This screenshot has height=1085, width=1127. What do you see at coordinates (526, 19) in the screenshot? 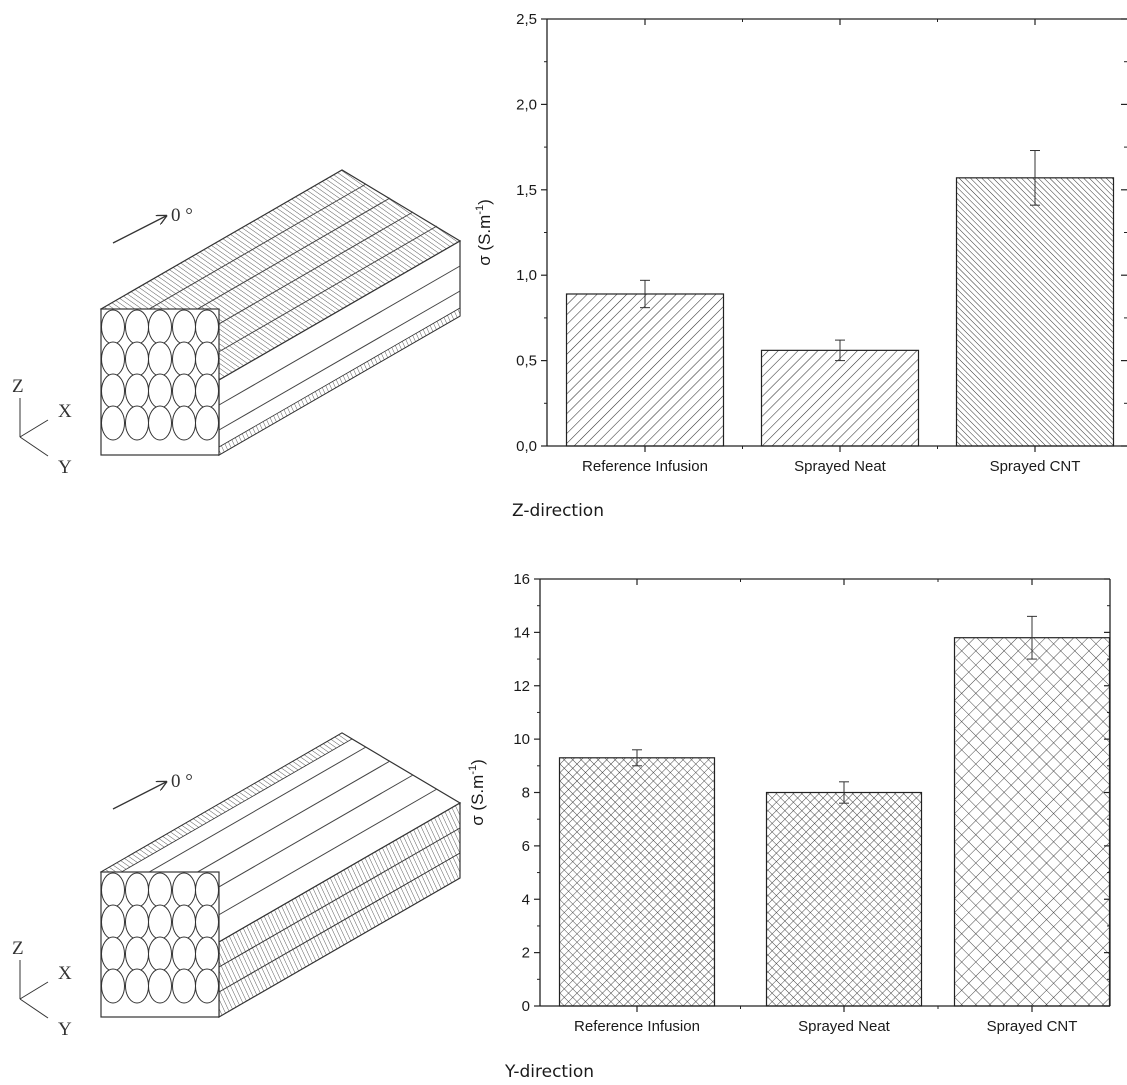
I see `y-tick-label: 2,5` at bounding box center [526, 19].